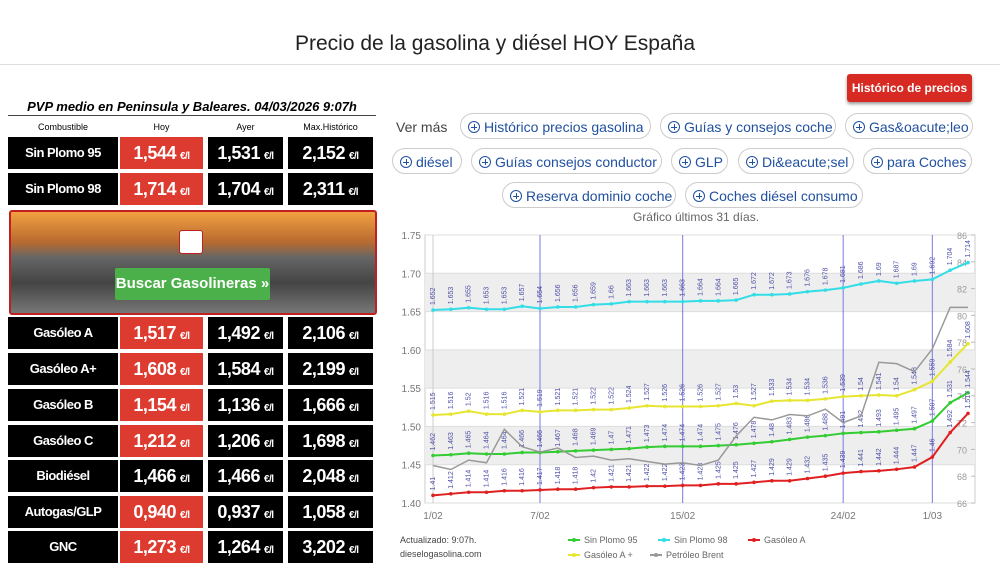  I want to click on link-pill: Coches diésel consumo, so click(774, 195).